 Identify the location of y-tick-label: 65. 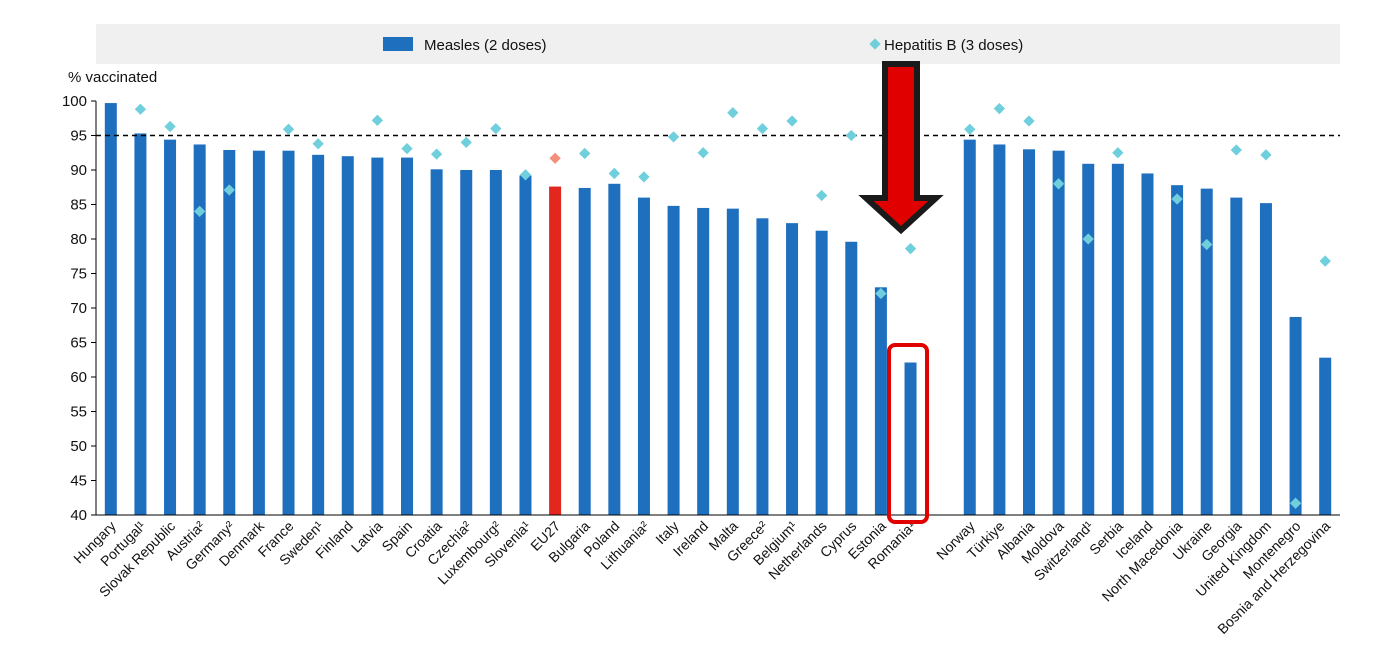
(78, 343).